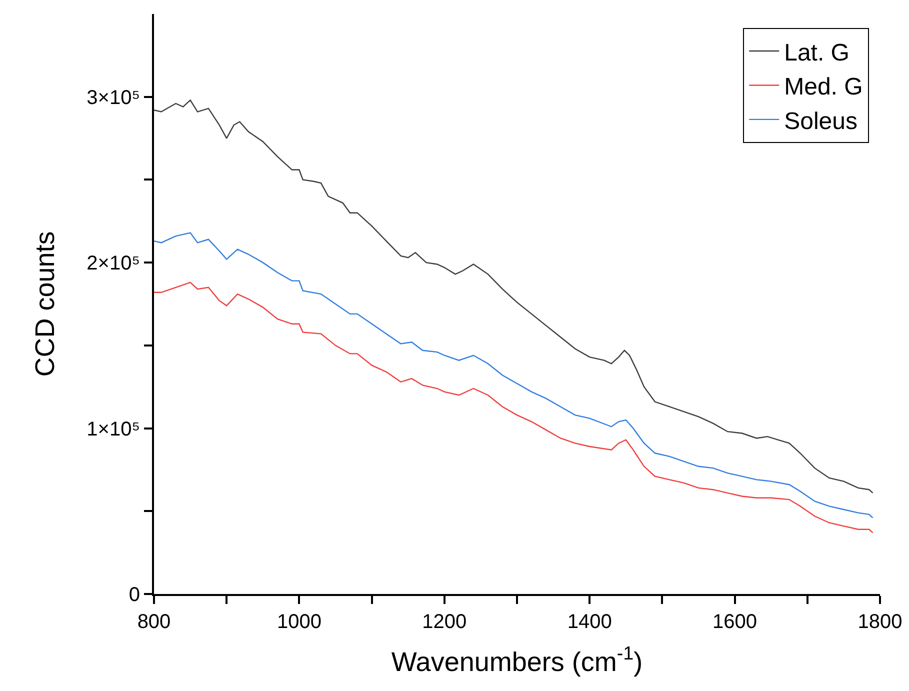 The height and width of the screenshot is (691, 909). I want to click on x-axis-title: Wavenumbers (cm$^{-1}$), so click(517, 660).